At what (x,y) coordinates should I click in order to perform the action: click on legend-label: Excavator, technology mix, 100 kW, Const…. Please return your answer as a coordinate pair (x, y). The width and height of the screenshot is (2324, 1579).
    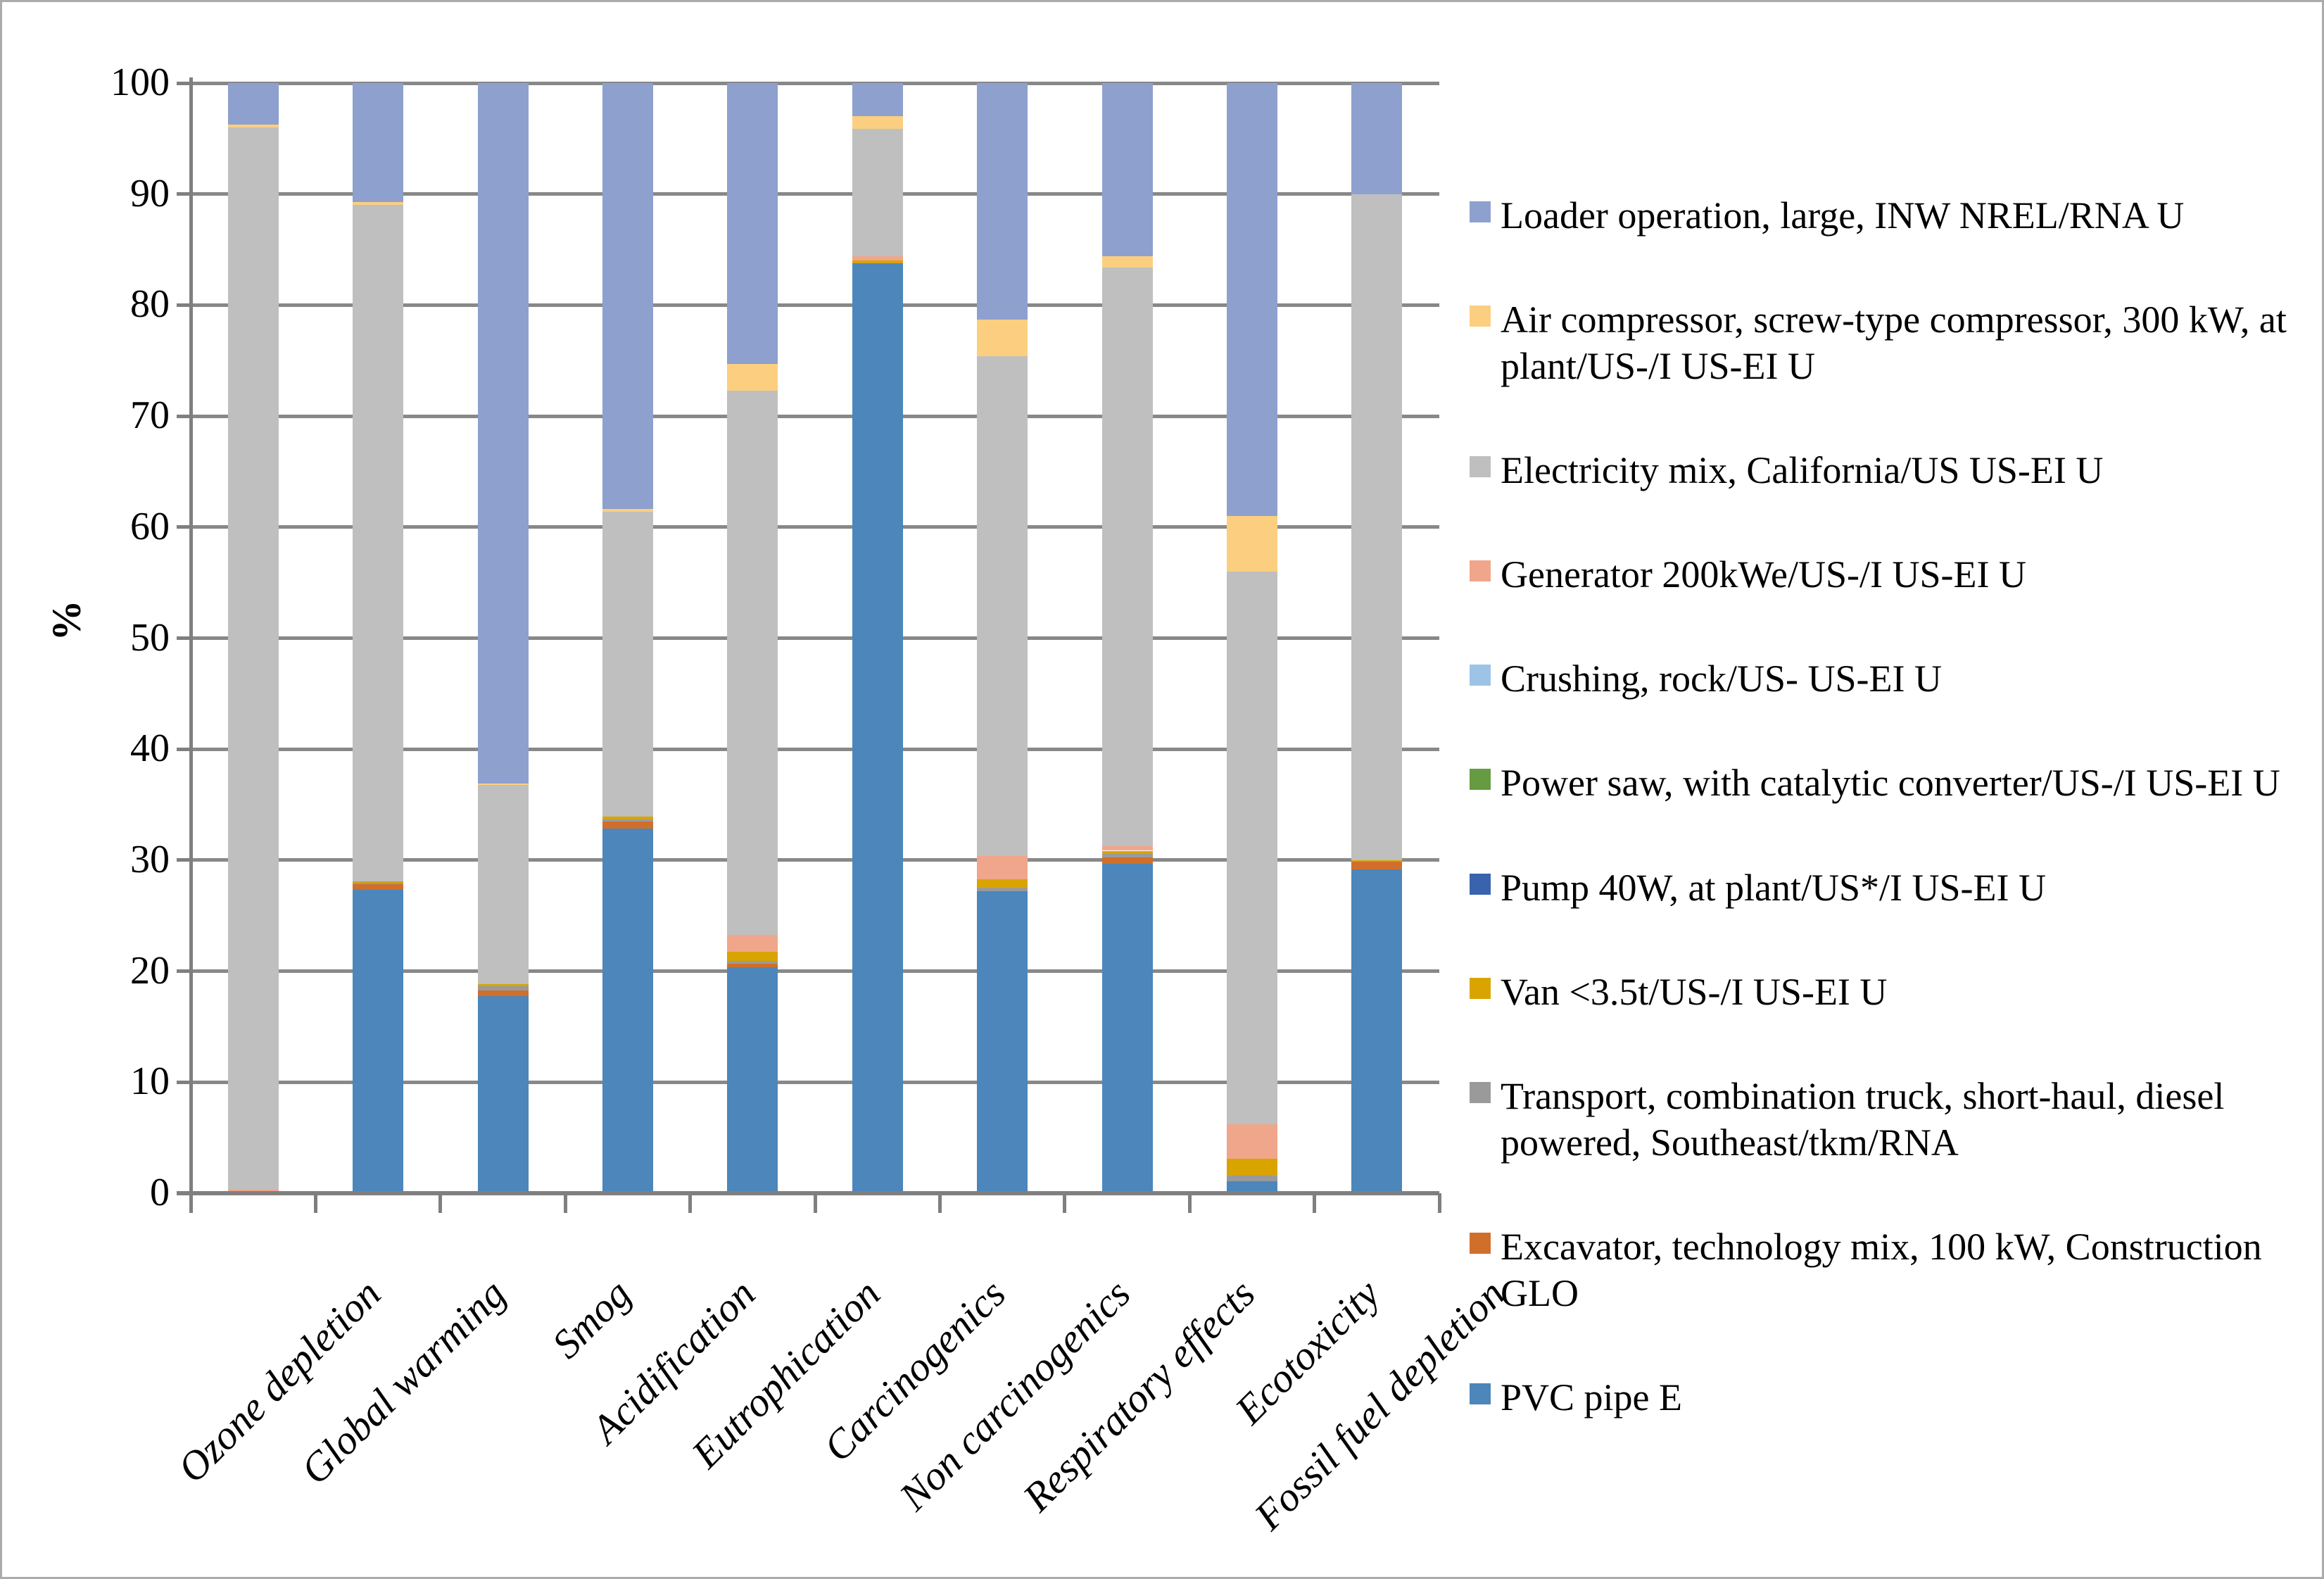
    Looking at the image, I should click on (1882, 1270).